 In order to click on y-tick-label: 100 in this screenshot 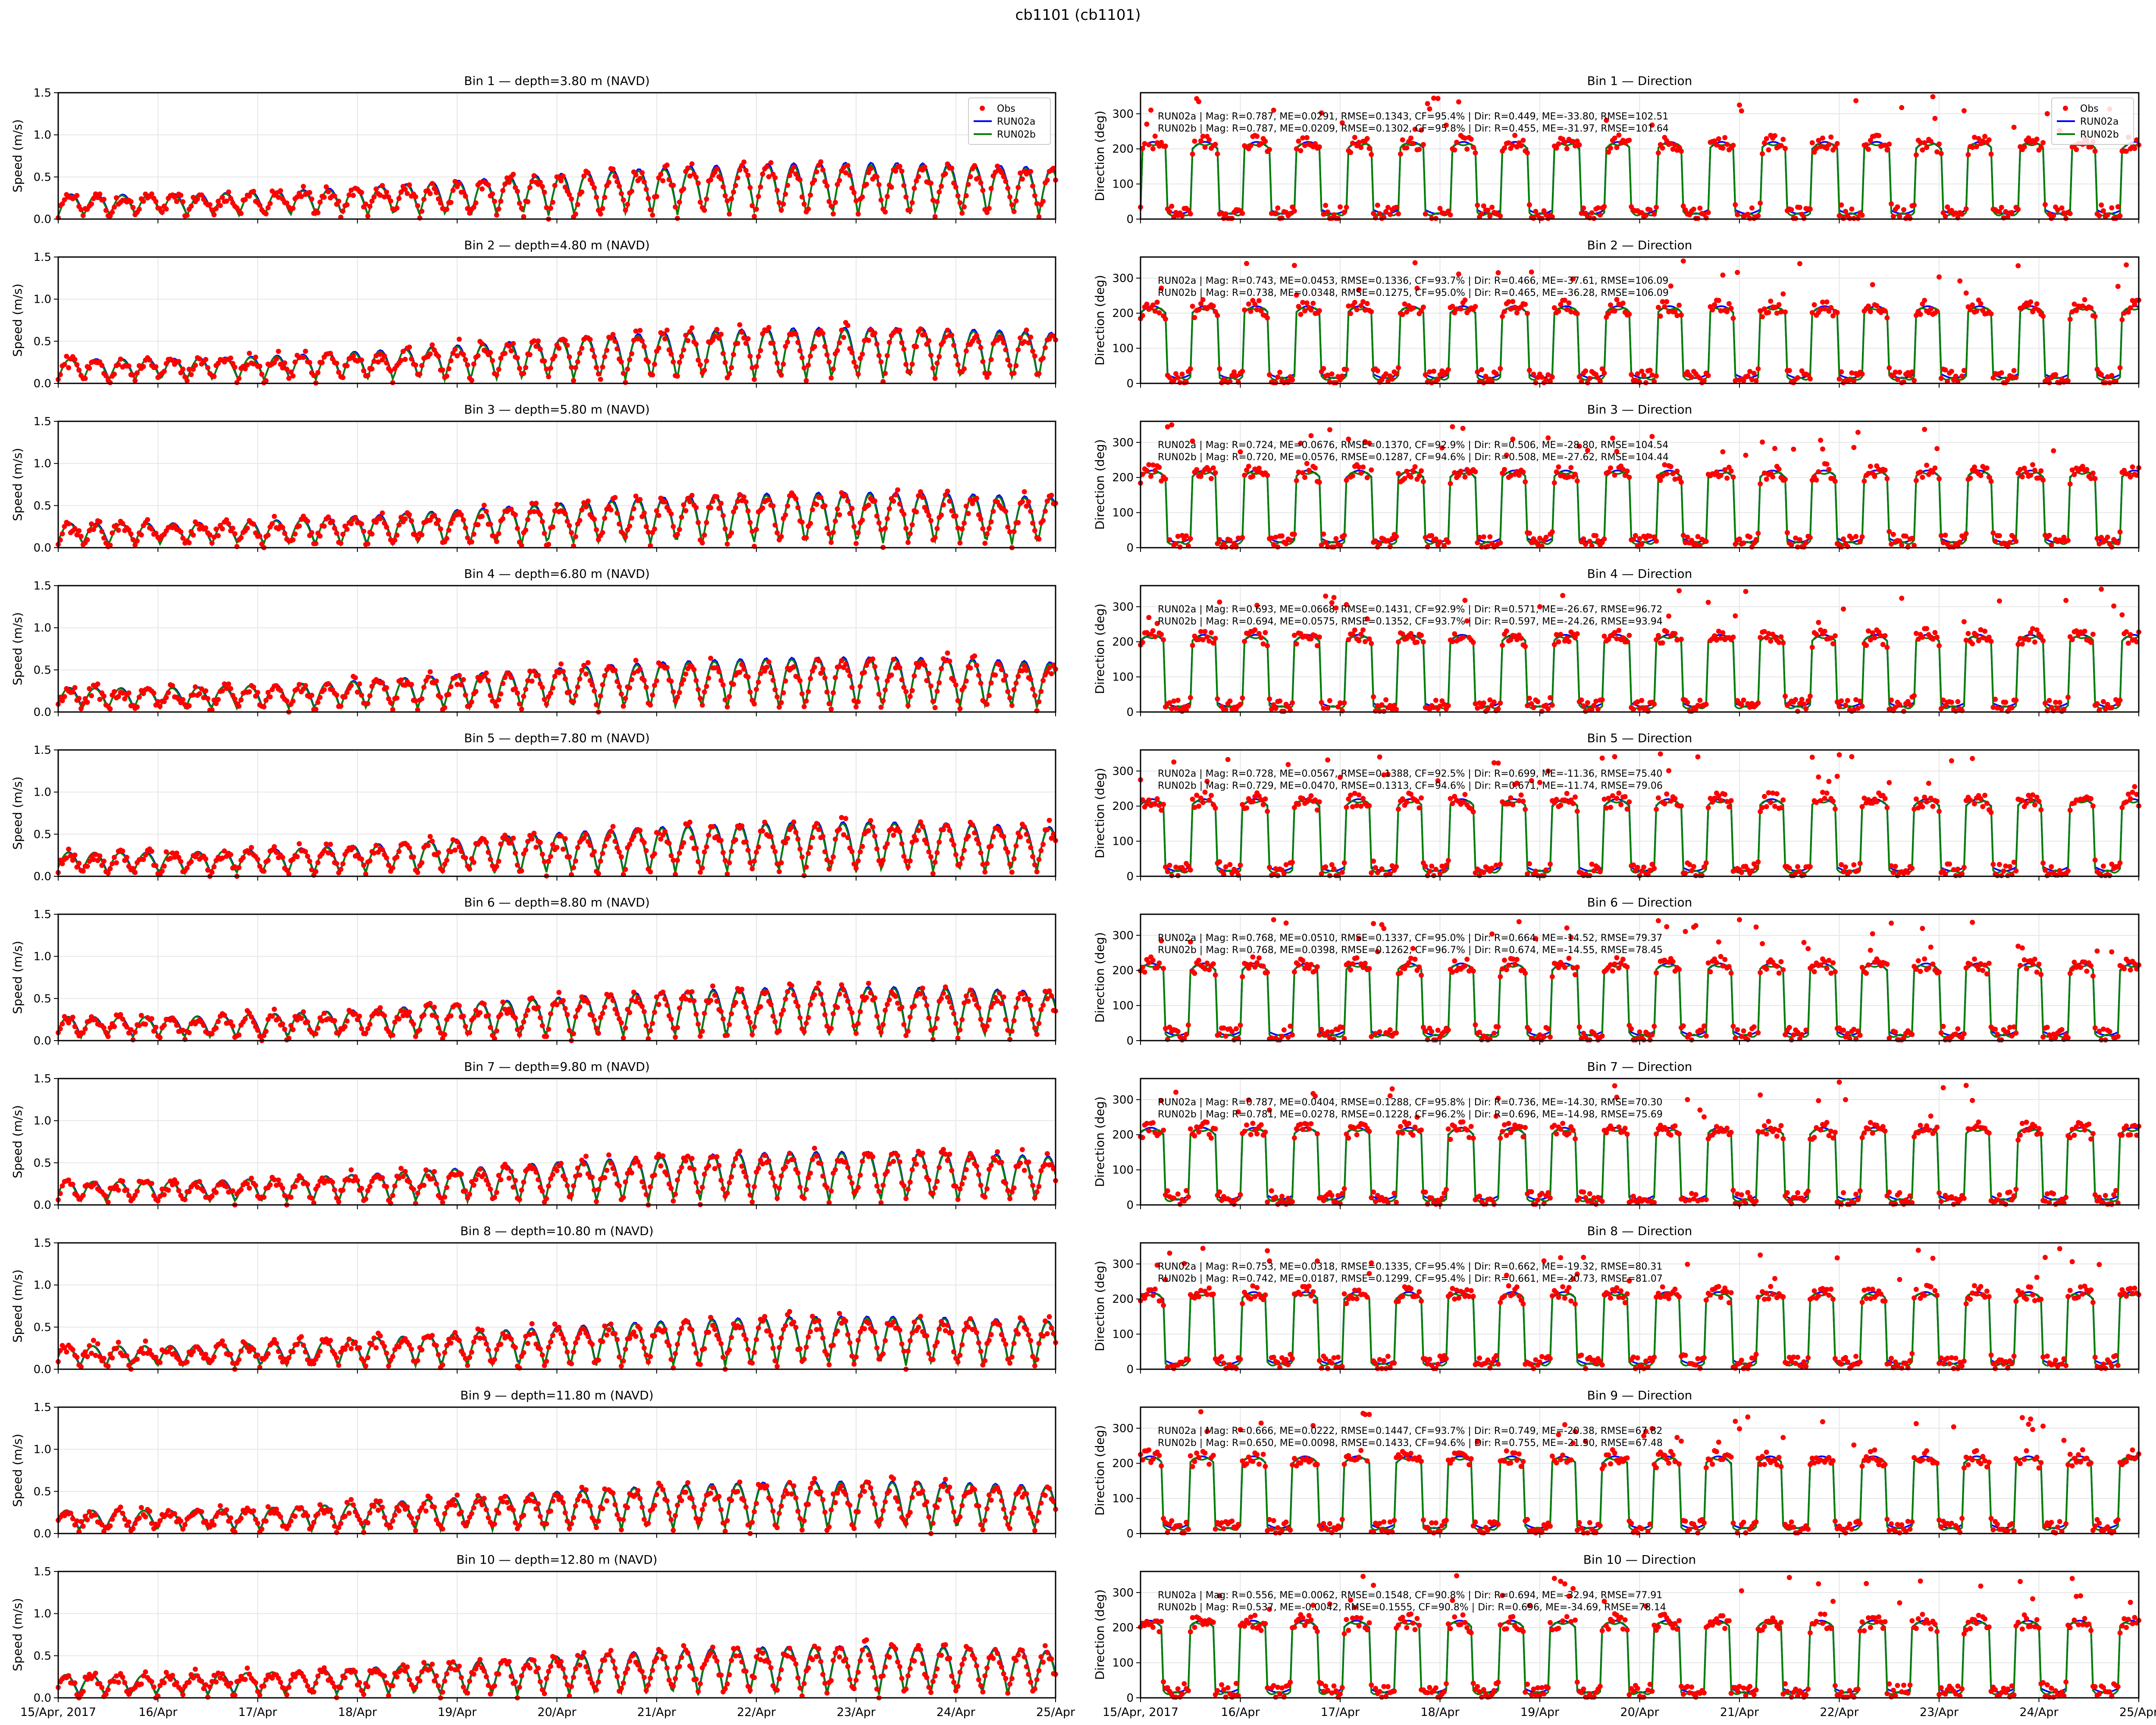, I will do `click(1123, 514)`.